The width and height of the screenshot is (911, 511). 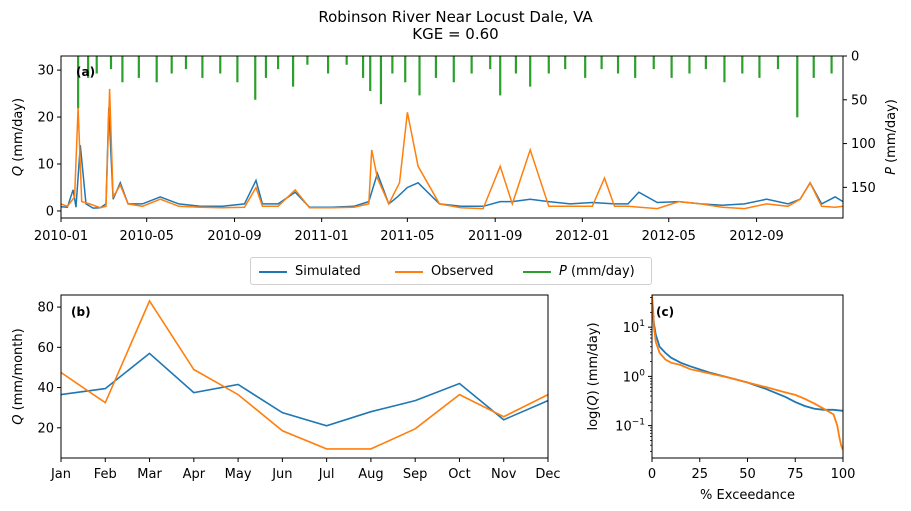 What do you see at coordinates (665, 312) in the screenshot?
I see `panel-c-label: (c)` at bounding box center [665, 312].